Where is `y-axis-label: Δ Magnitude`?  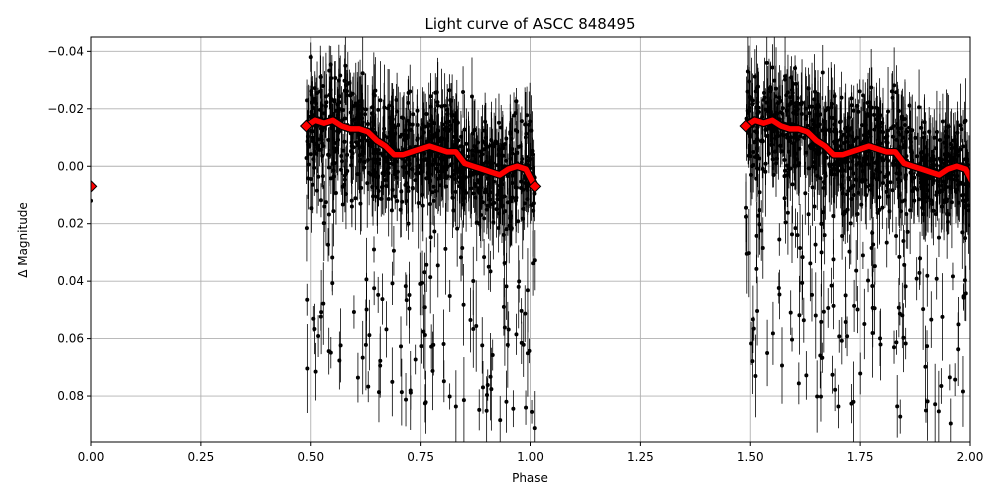
y-axis-label: Δ Magnitude is located at coordinates (23, 240).